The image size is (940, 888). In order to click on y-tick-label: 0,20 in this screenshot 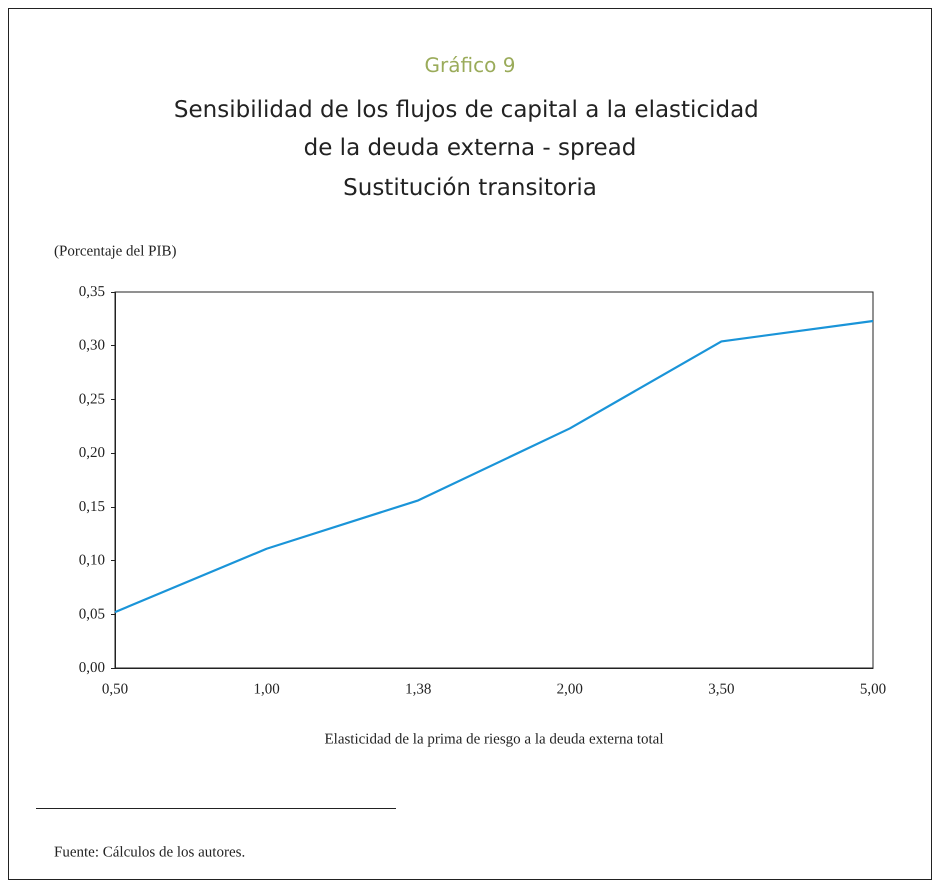, I will do `click(91, 453)`.